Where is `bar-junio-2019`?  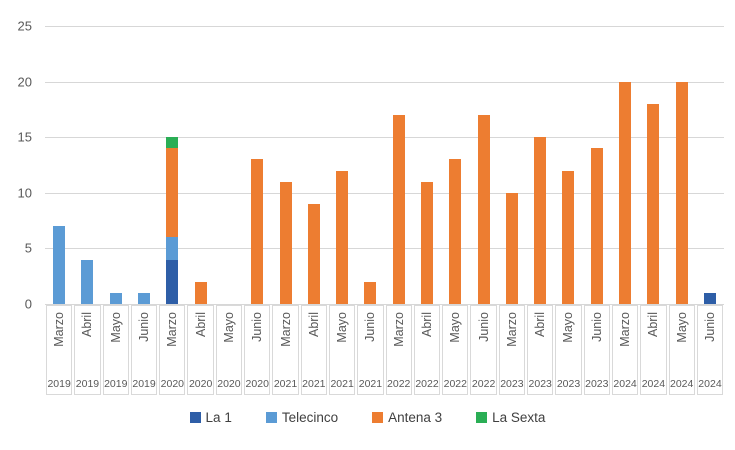 bar-junio-2019 is located at coordinates (144, 165).